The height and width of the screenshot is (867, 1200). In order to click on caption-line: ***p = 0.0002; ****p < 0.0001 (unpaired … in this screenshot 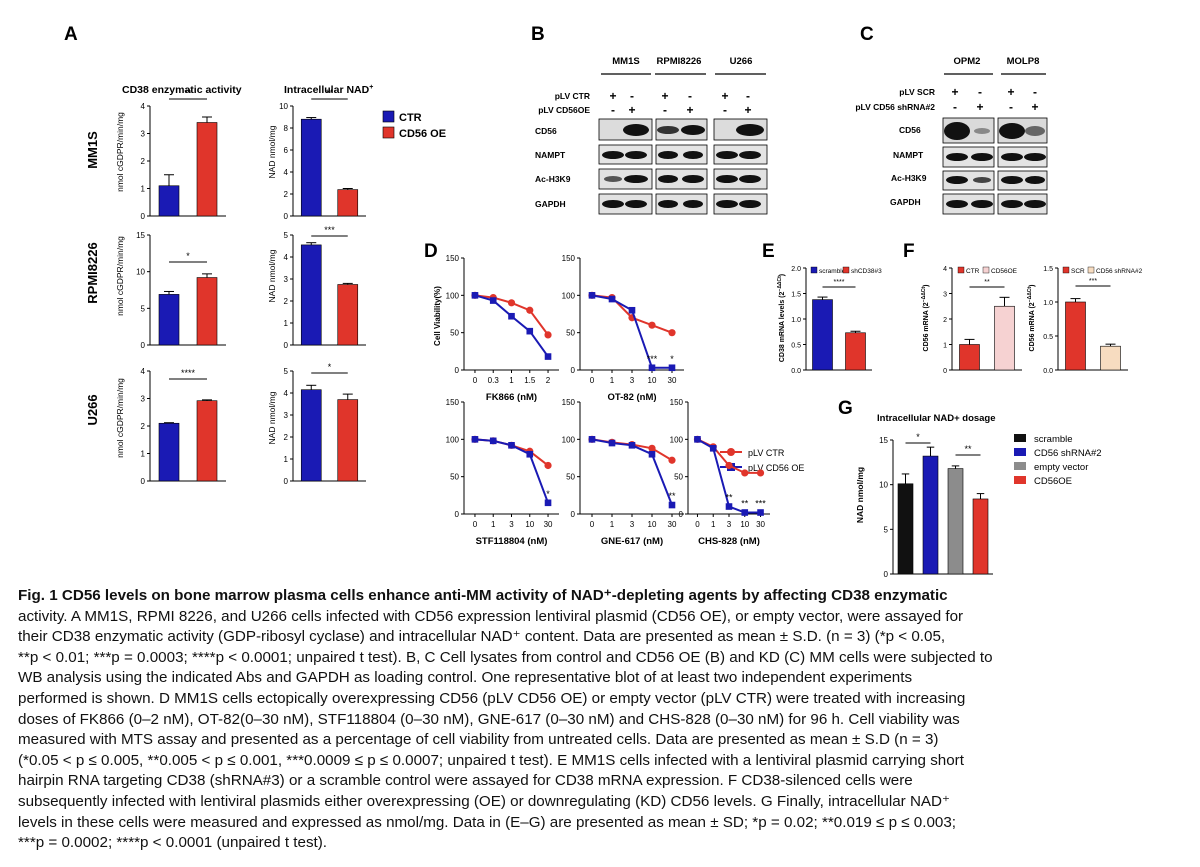, I will do `click(173, 843)`.